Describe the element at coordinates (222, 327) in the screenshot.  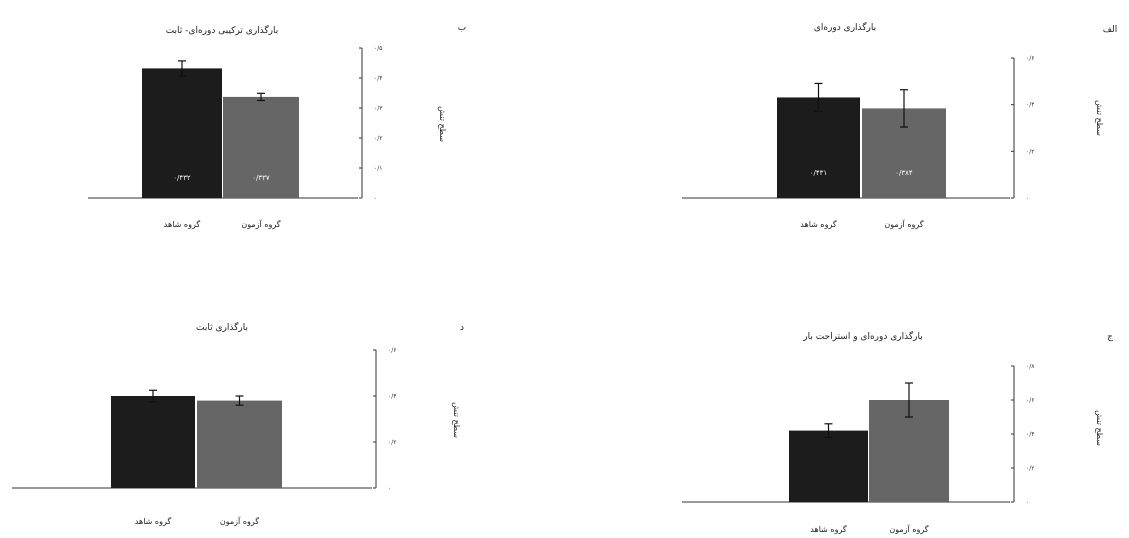
I see `panel-4-title: بارگذاری ثابت` at that location.